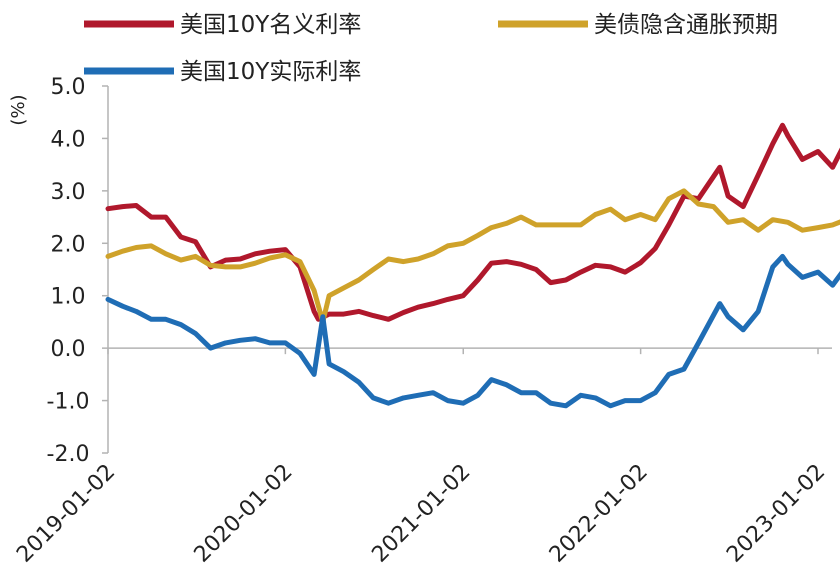 This screenshot has width=840, height=586. I want to click on y-tick-label: 3.0, so click(68, 192).